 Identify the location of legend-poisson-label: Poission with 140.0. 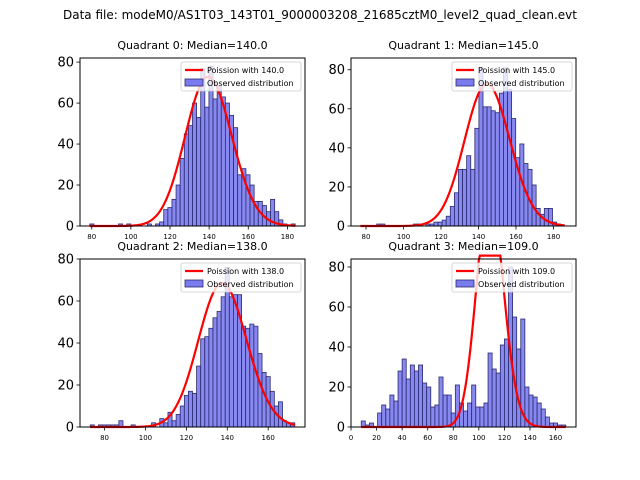
(245, 70).